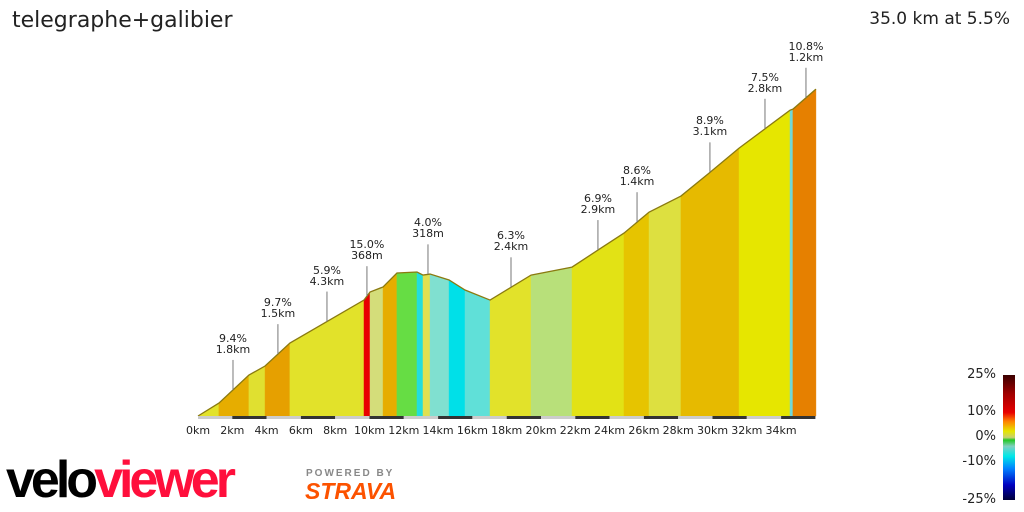  I want to click on x-tick-label: 4km, so click(266, 430).